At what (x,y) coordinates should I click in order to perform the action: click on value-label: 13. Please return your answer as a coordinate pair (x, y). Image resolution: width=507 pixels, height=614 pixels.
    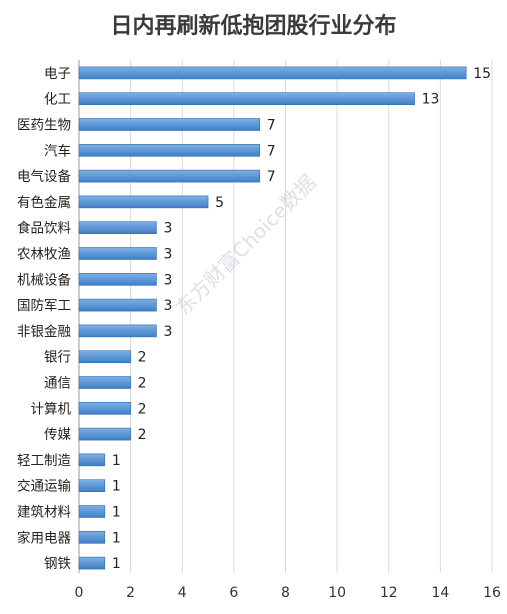
    Looking at the image, I should click on (431, 100).